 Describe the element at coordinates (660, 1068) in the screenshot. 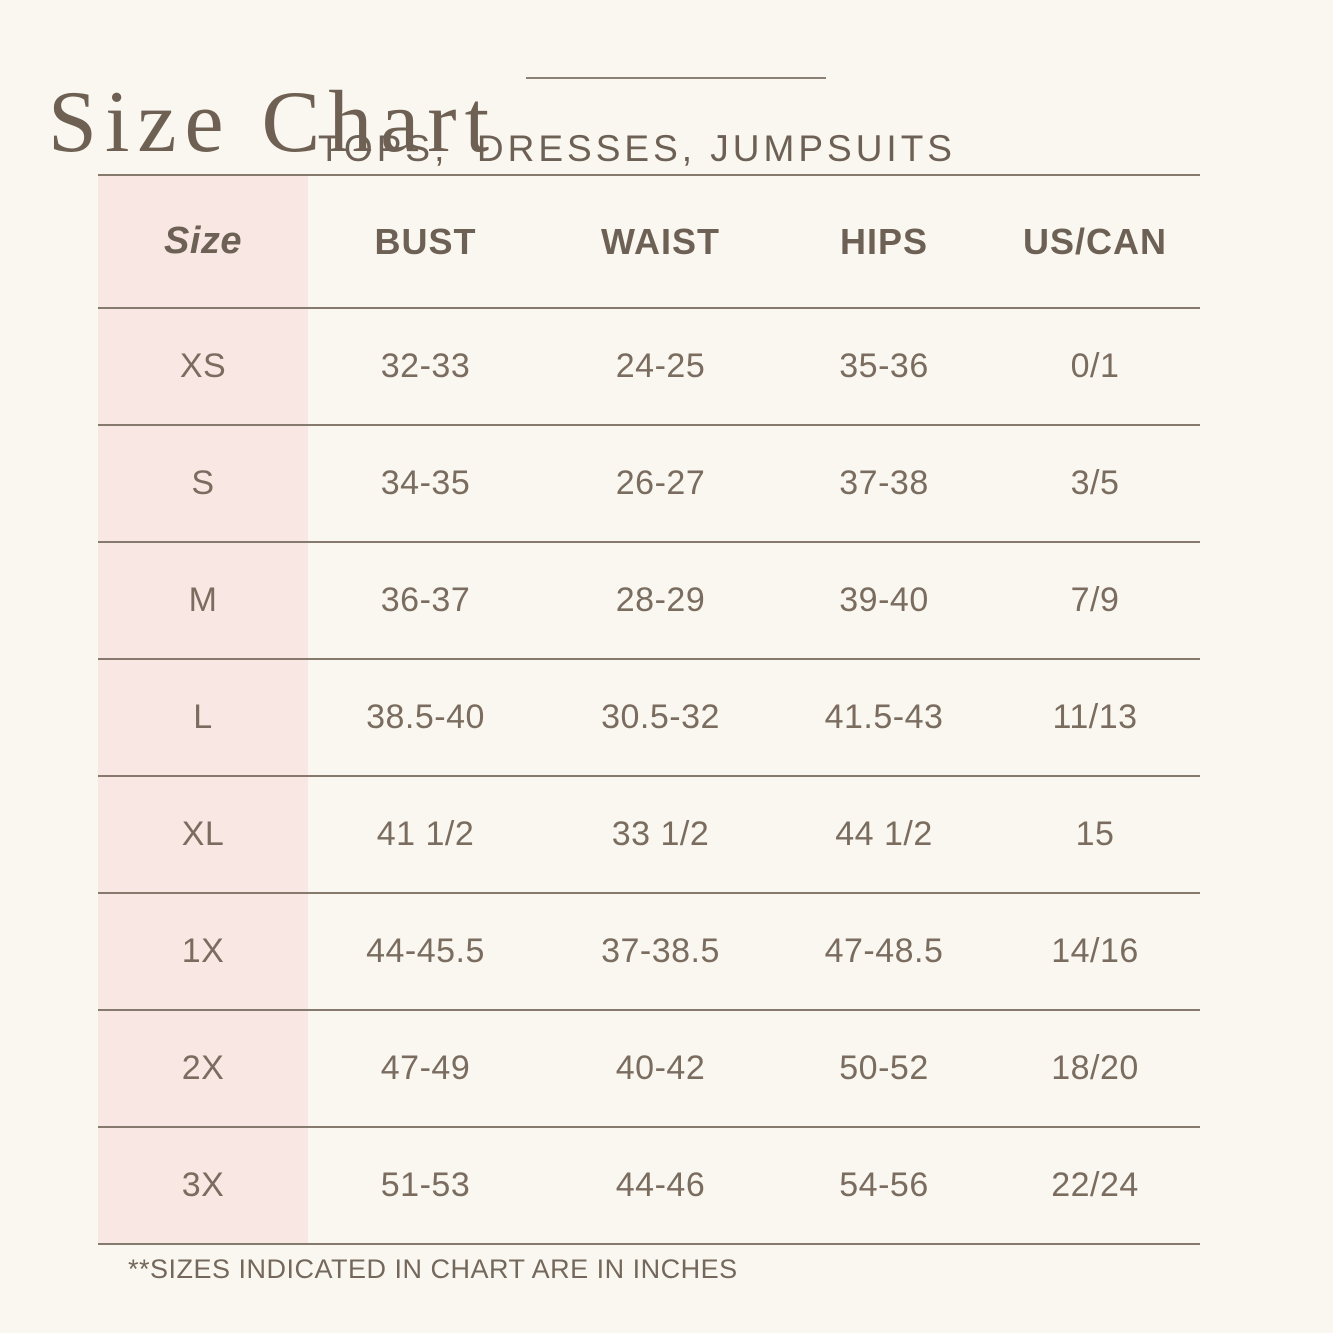

I see `cell-waist: 40-42` at that location.